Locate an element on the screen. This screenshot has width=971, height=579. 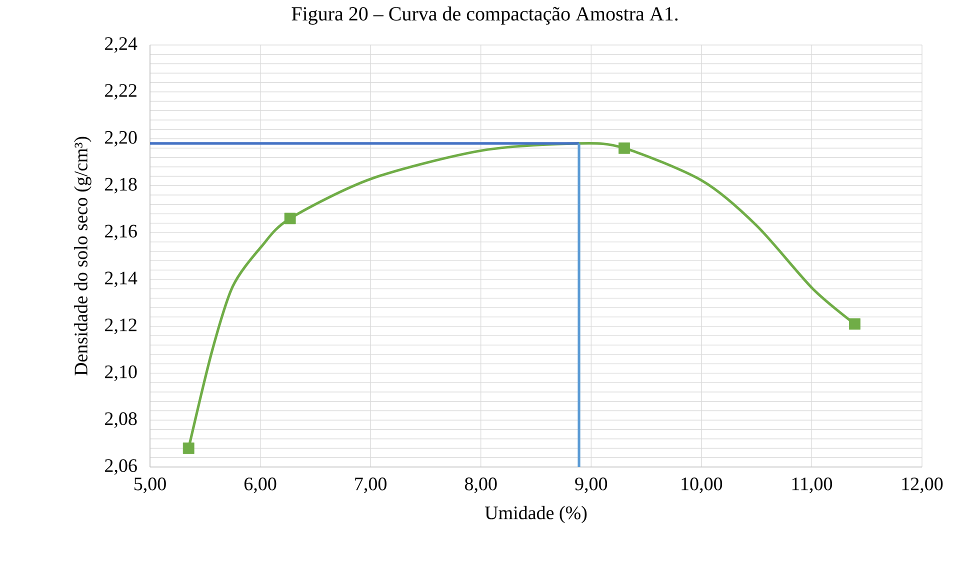
x-tick-label: 5,00 is located at coordinates (150, 486).